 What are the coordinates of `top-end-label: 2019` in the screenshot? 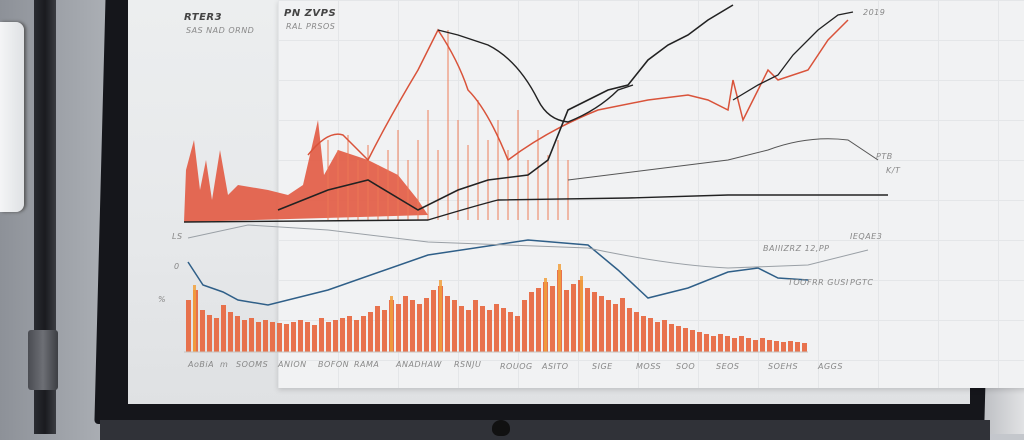 It's located at (874, 12).